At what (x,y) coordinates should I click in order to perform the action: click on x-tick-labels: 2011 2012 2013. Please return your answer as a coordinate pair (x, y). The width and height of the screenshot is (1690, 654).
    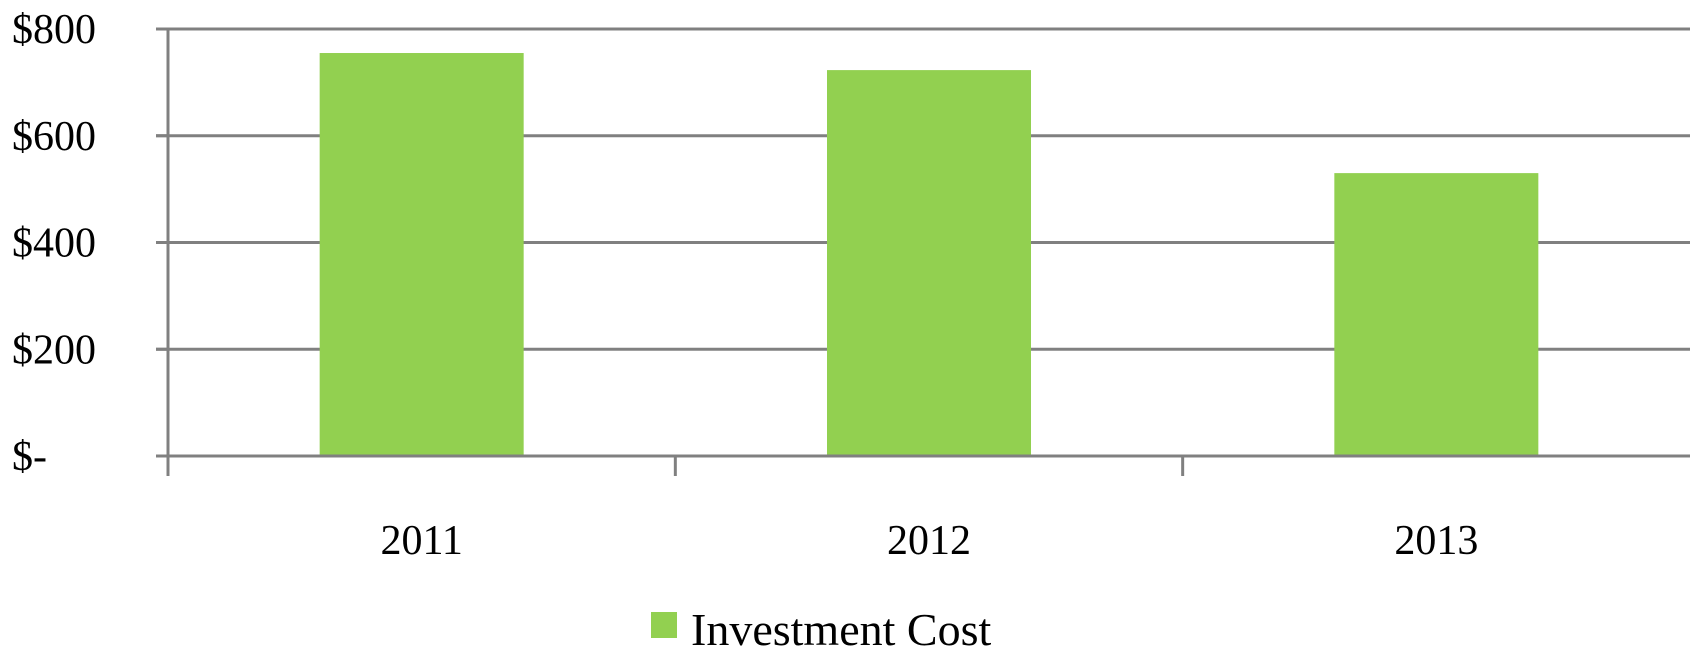
    Looking at the image, I should click on (929, 541).